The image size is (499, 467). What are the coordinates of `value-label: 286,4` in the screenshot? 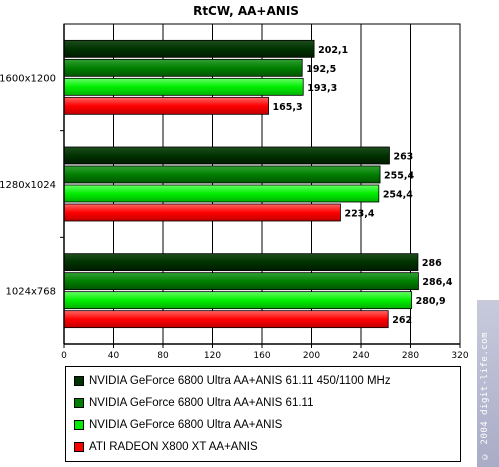 It's located at (437, 282).